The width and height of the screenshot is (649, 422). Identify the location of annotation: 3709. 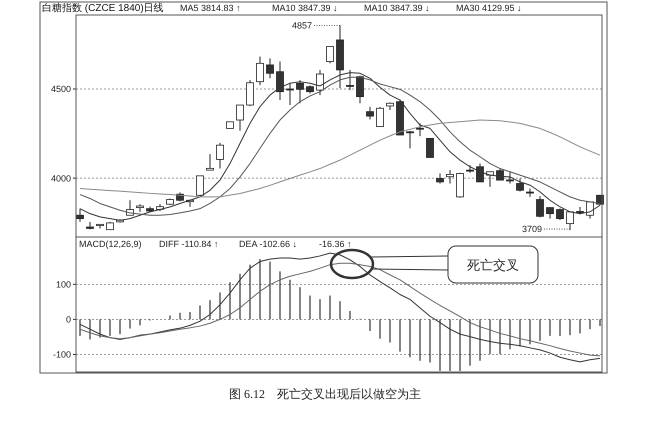
(532, 229).